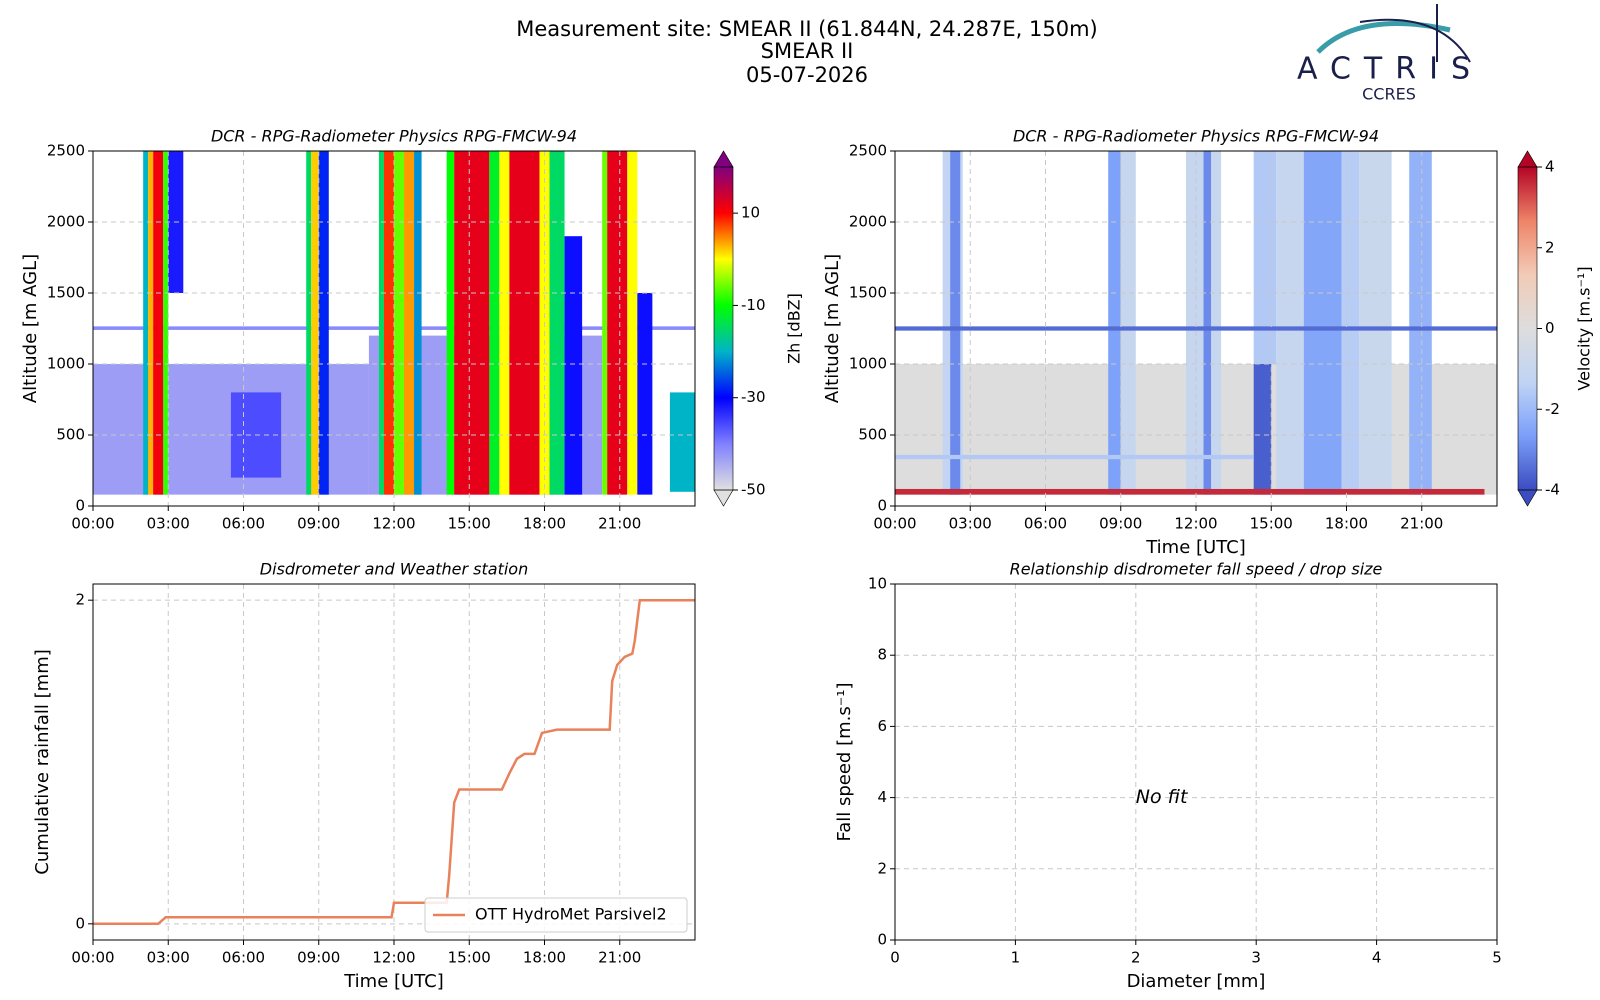 The height and width of the screenshot is (1000, 1600). Describe the element at coordinates (1552, 490) in the screenshot. I see `colorbar-tick-label: -4` at that location.